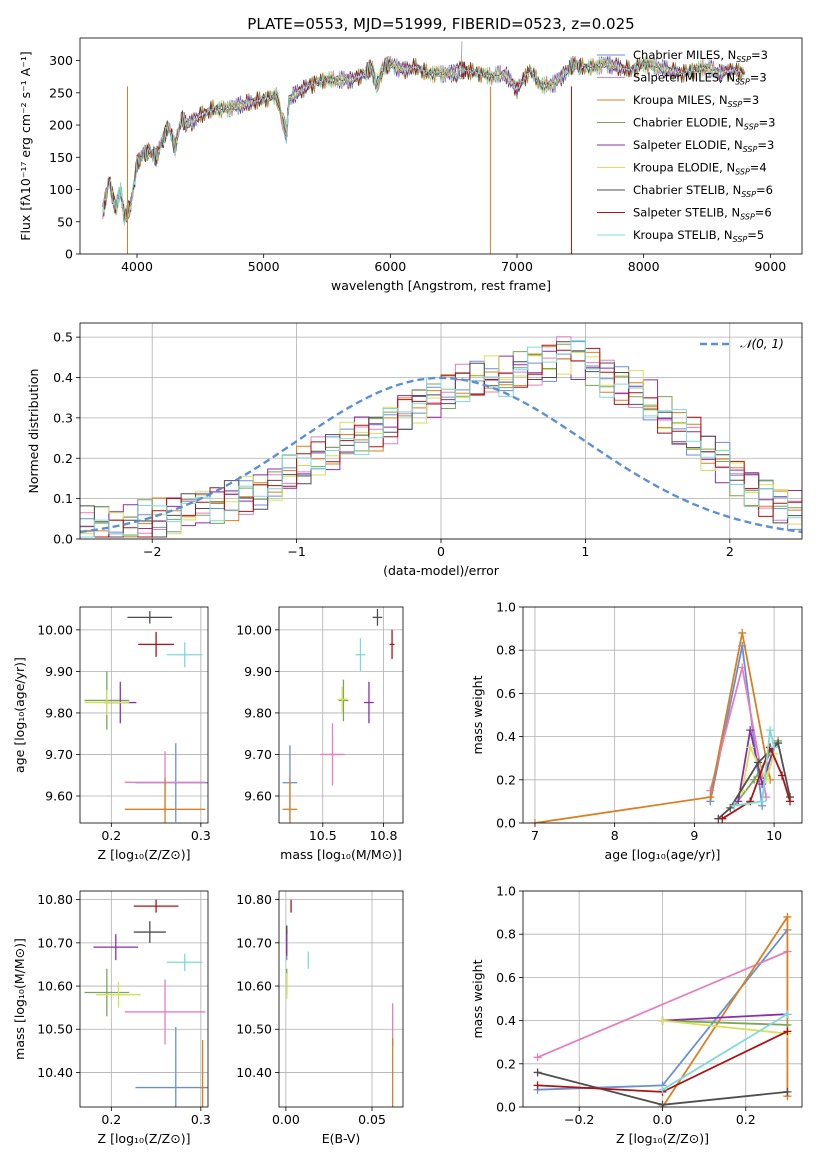 The image size is (819, 1170). I want to click on x-tick-label: 1, so click(585, 551).